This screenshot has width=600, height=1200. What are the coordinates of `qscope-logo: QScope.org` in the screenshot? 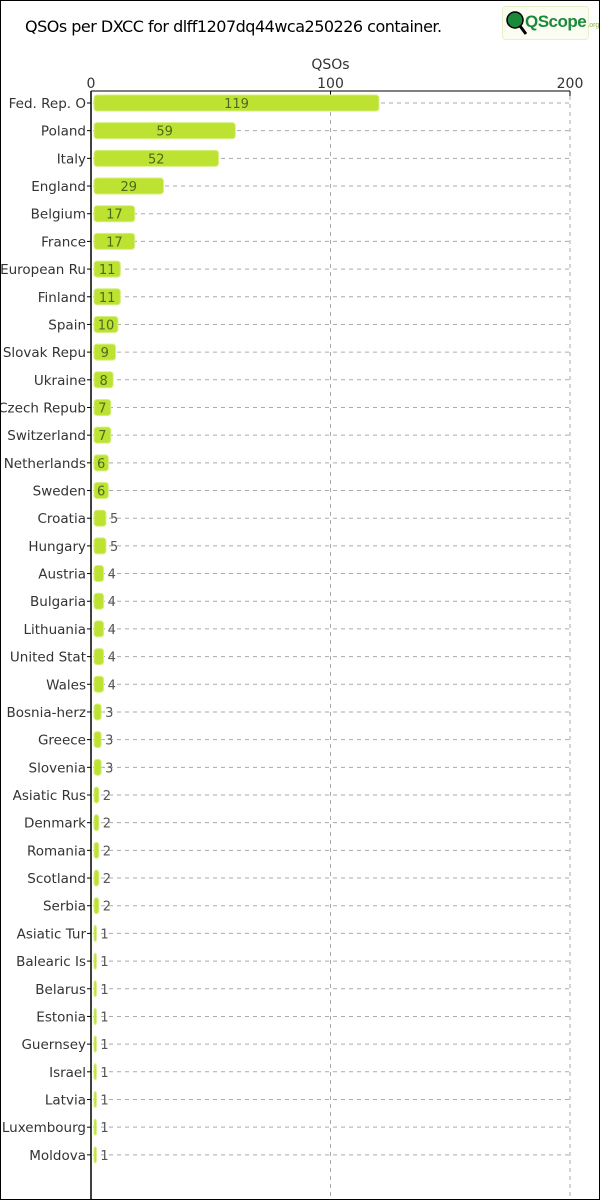 It's located at (550, 23).